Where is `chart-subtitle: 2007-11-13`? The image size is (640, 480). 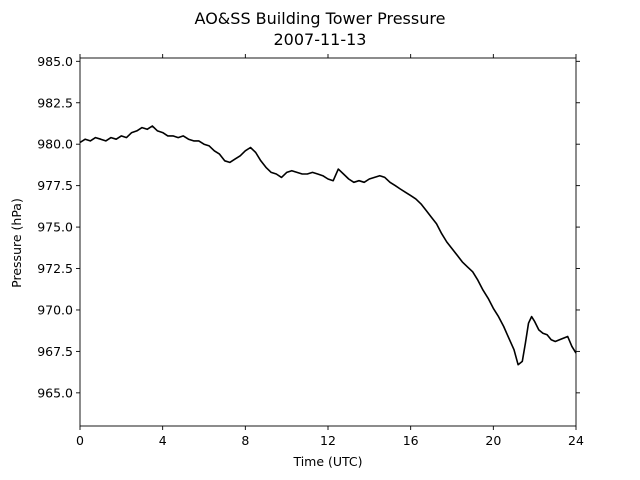 chart-subtitle: 2007-11-13 is located at coordinates (320, 39).